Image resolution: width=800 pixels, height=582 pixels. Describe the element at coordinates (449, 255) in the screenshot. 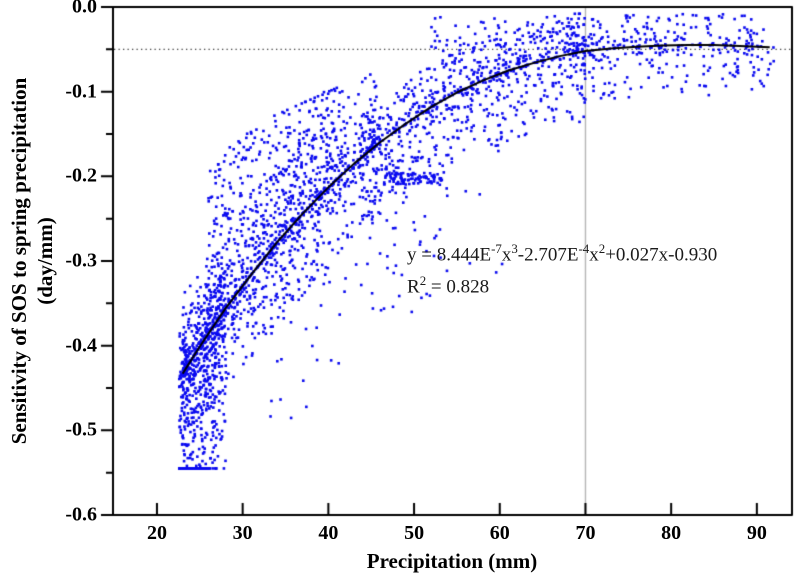

I see `eq-seg: y = 8.444E` at that location.